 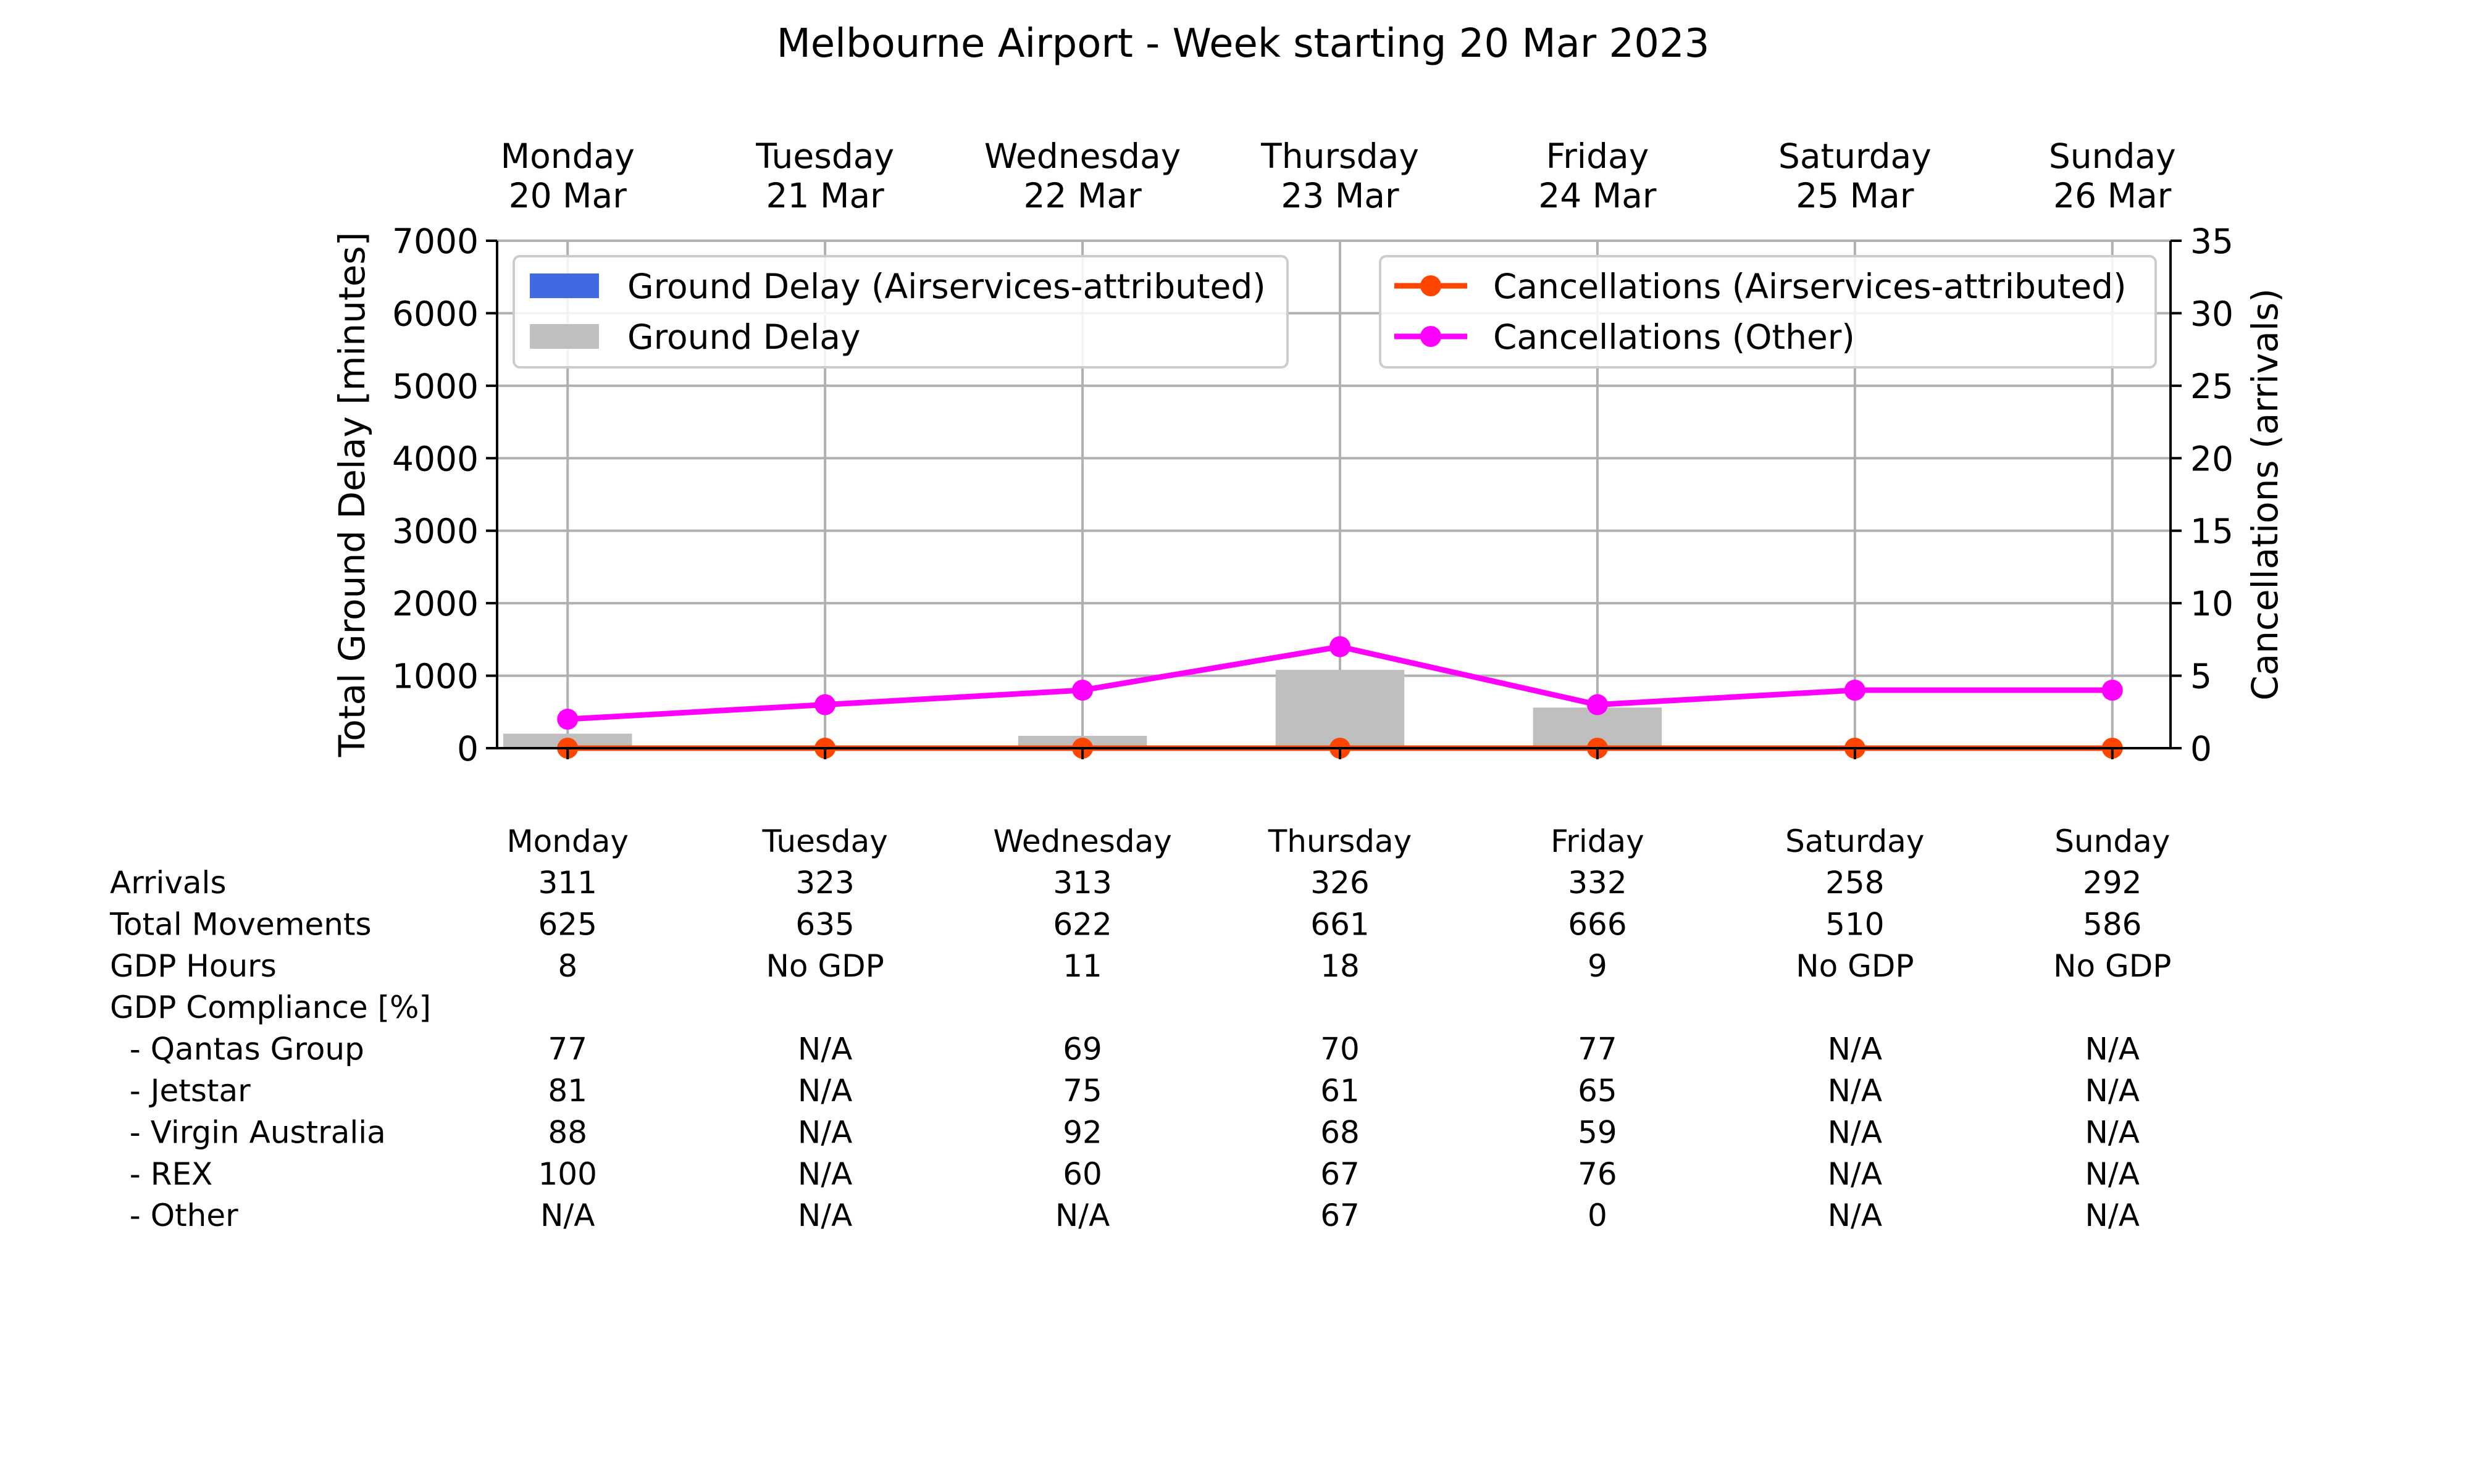 I want to click on top-day-label: Tuesday, so click(x=824, y=156).